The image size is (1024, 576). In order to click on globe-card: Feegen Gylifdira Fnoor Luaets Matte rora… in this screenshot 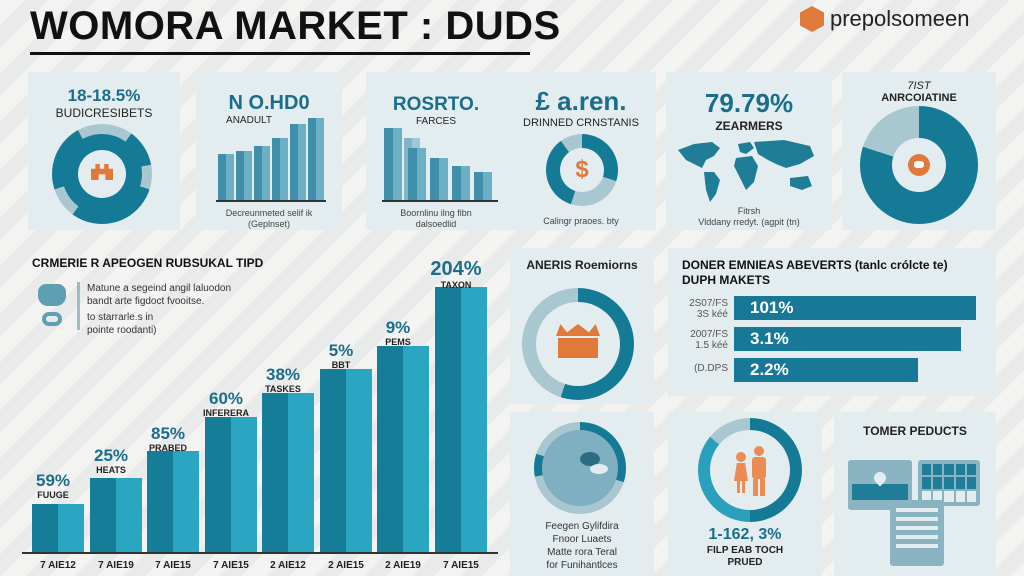, I will do `click(582, 494)`.